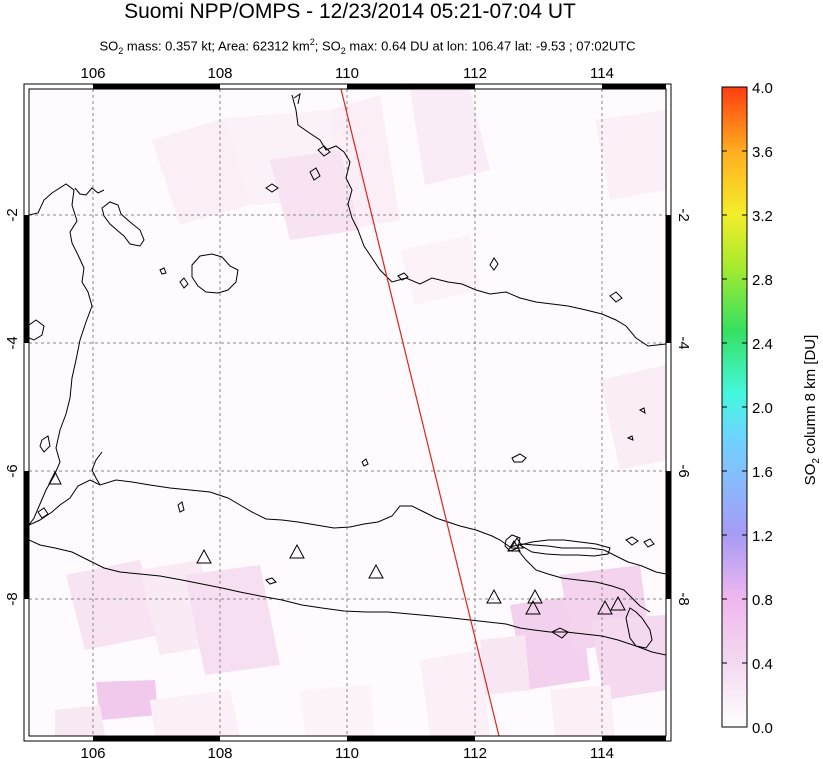  What do you see at coordinates (683, 598) in the screenshot?
I see `lat-label-right: -8` at bounding box center [683, 598].